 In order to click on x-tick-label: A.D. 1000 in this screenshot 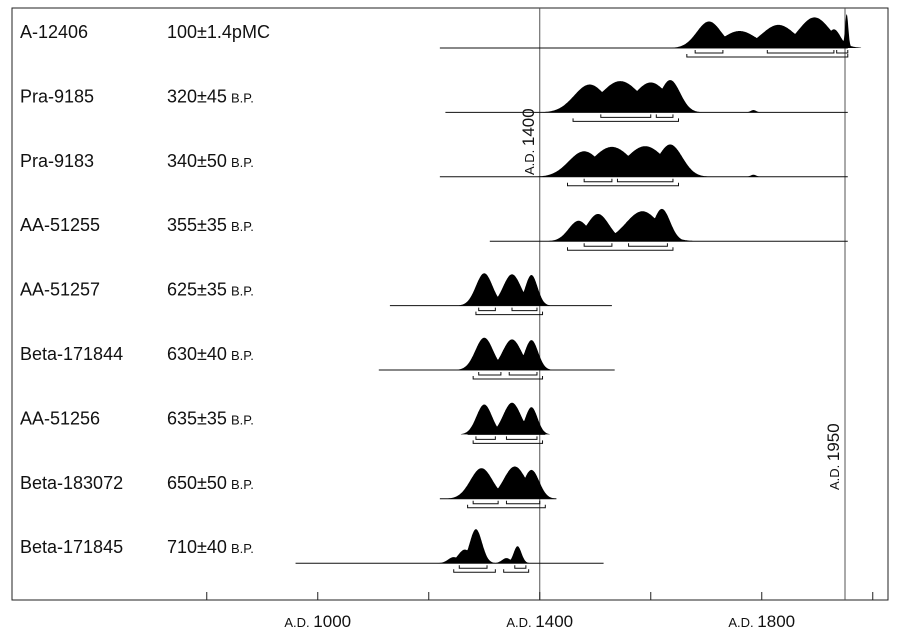, I will do `click(317, 621)`.